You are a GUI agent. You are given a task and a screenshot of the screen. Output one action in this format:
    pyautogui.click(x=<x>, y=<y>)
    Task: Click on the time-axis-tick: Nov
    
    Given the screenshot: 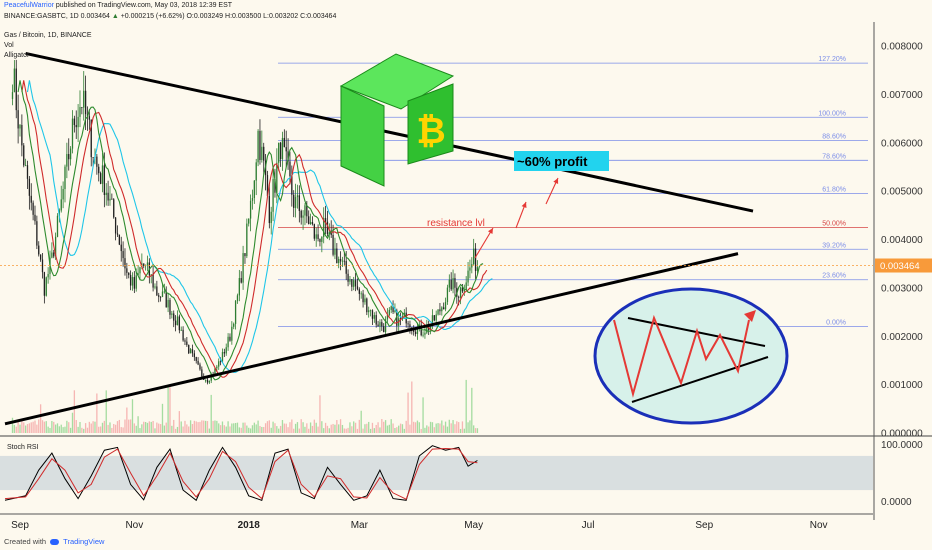 What is the action you would take?
    pyautogui.click(x=819, y=525)
    